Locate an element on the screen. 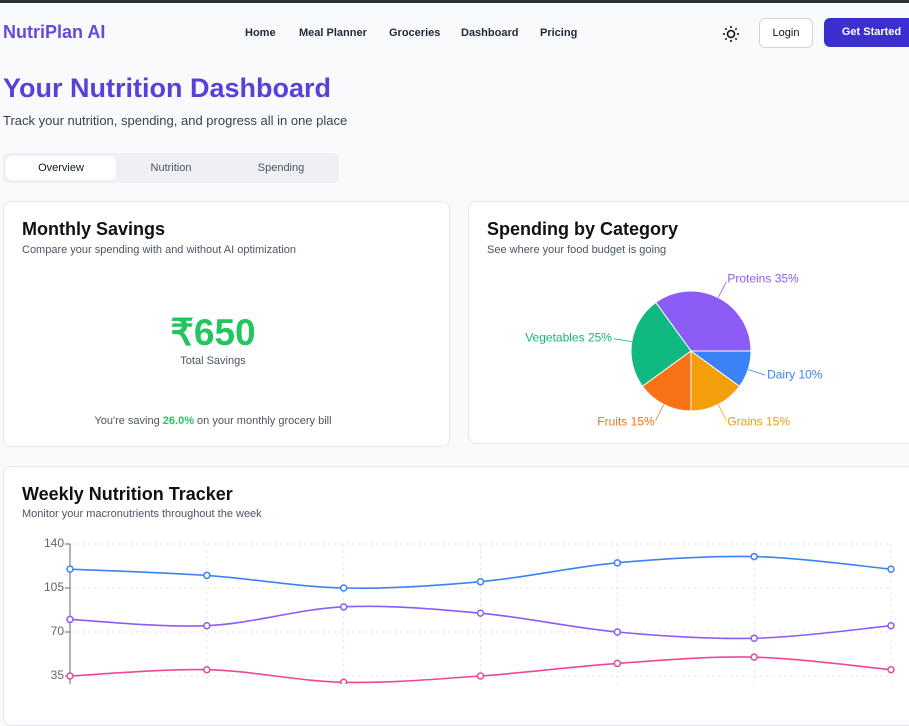  cta-button: Get Started is located at coordinates (866, 32).